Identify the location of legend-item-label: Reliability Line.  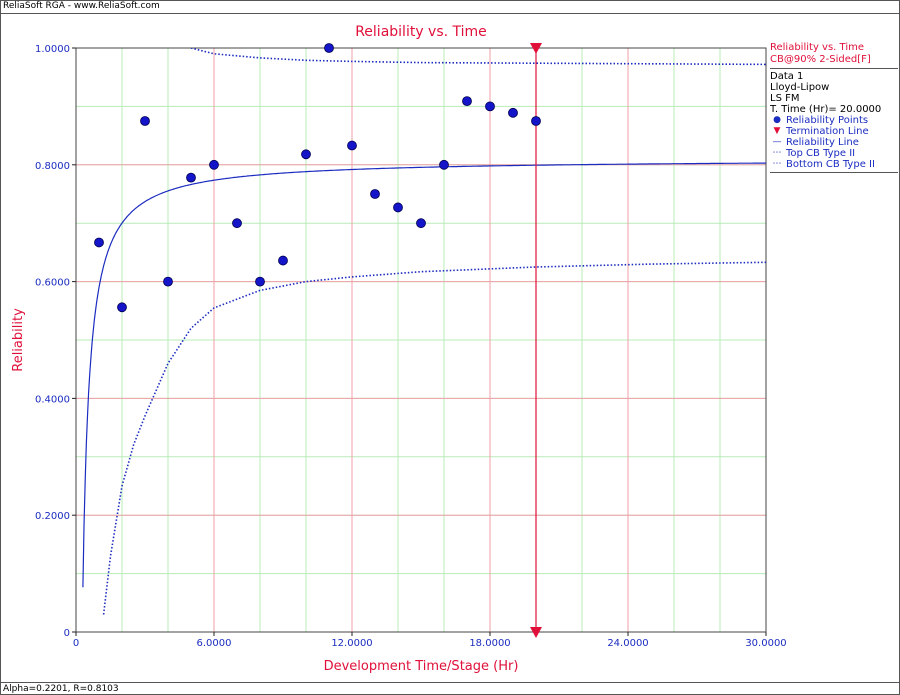
(822, 142).